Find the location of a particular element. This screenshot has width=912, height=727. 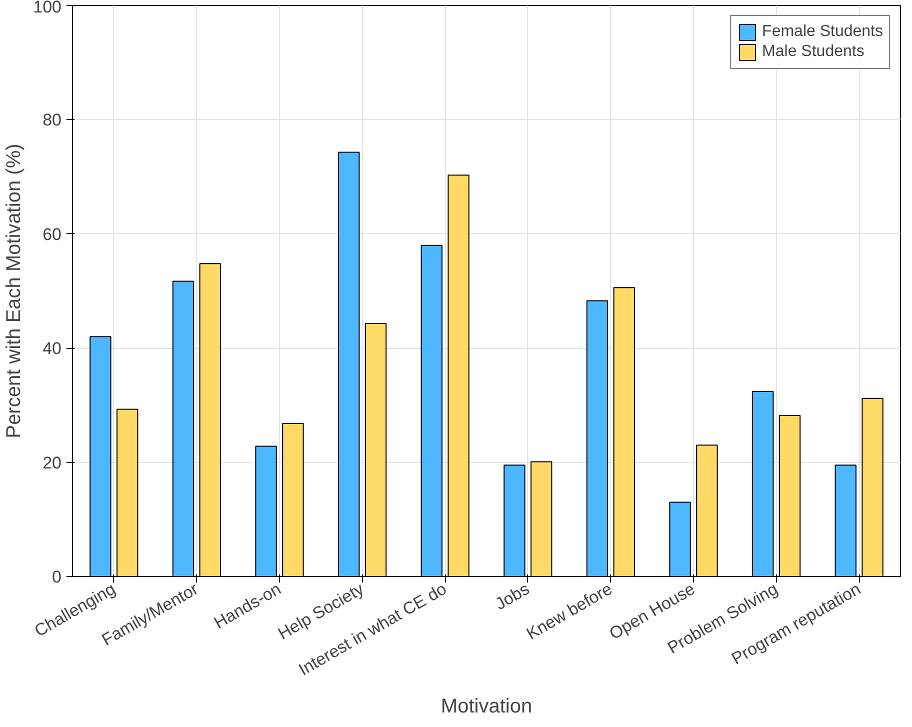

y-axis-title: Percent with Each Motivation (%) is located at coordinates (14, 291).